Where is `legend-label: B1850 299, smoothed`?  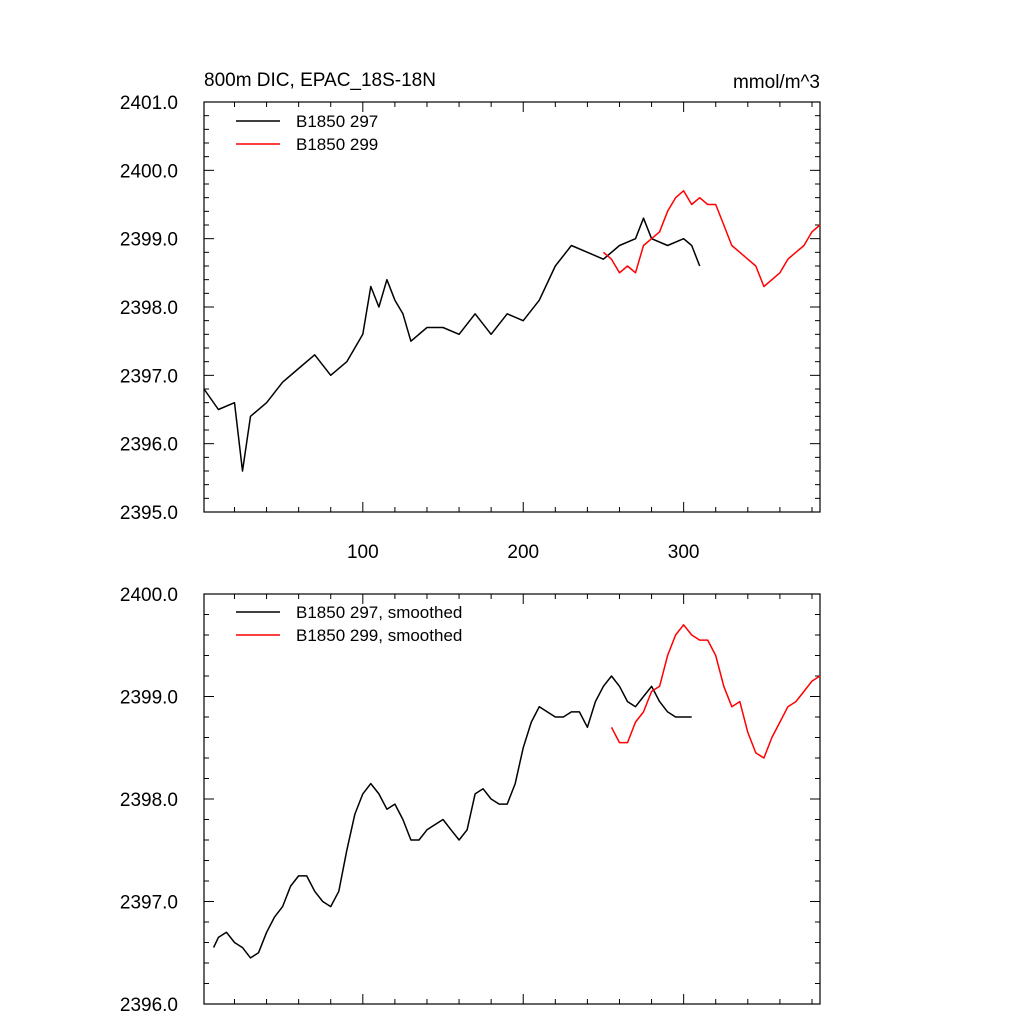
legend-label: B1850 299, smoothed is located at coordinates (379, 635).